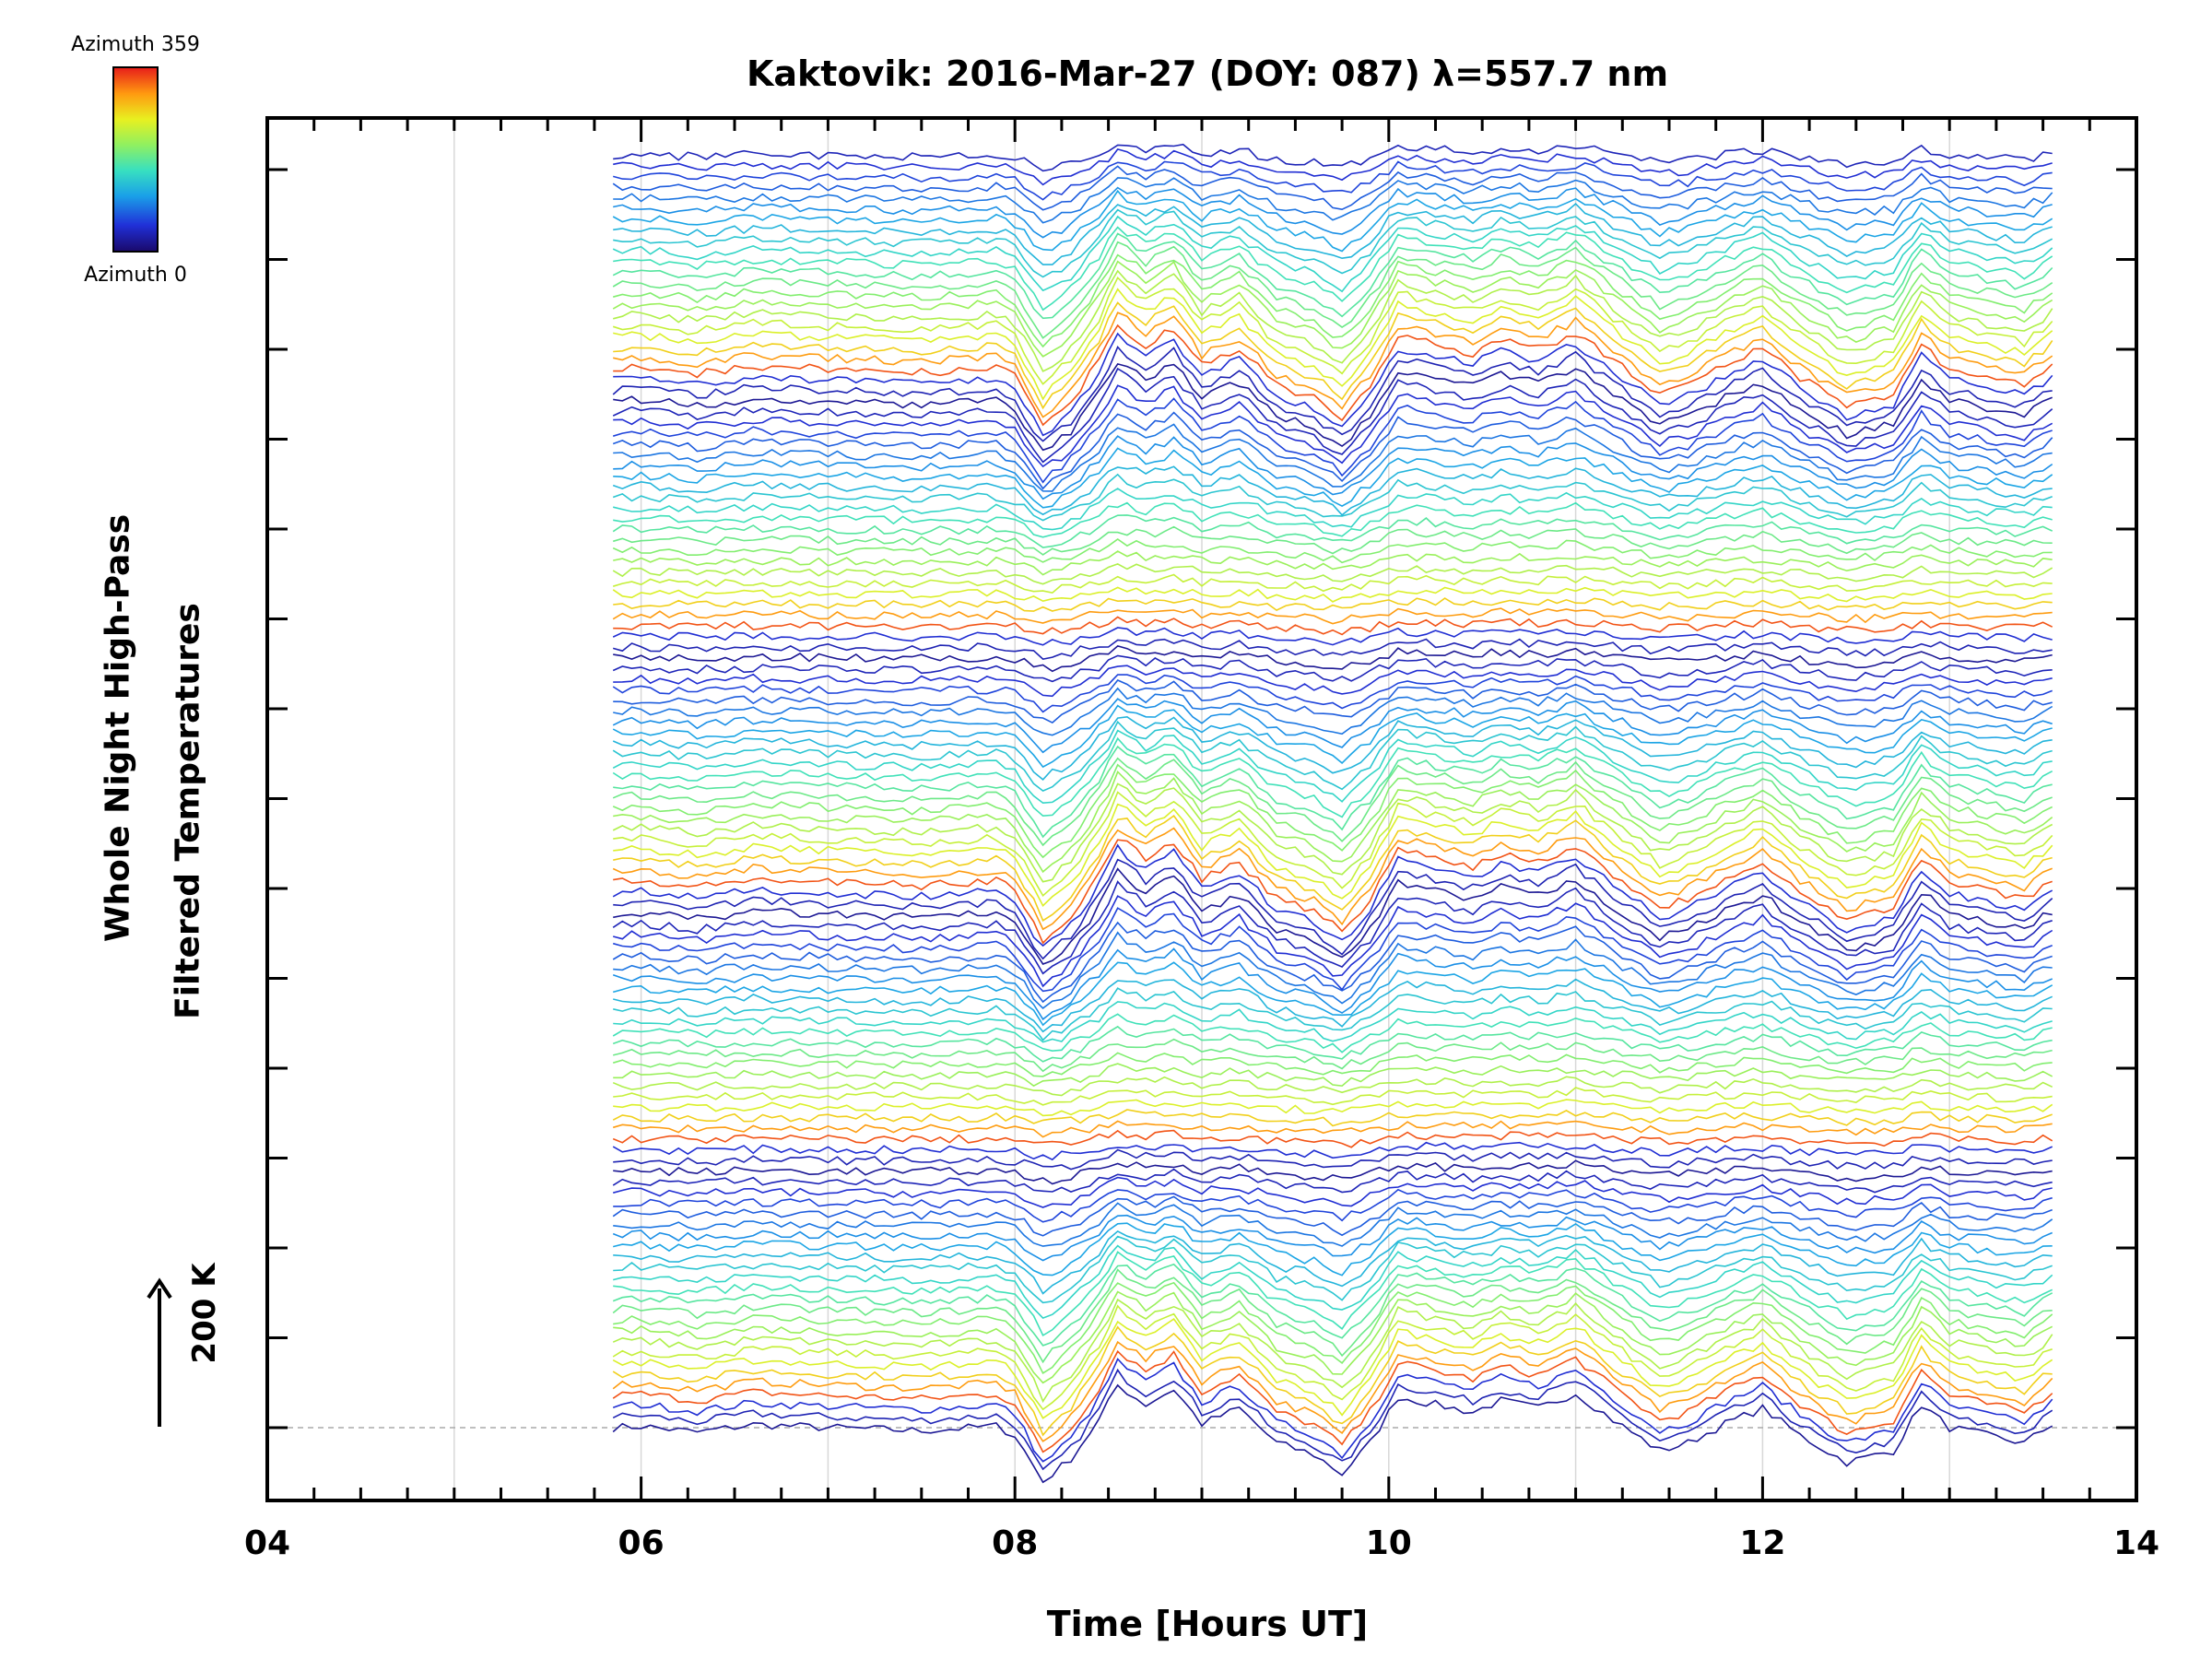 The height and width of the screenshot is (1659, 2212). Describe the element at coordinates (1015, 1543) in the screenshot. I see `x-tick-label: 08` at that location.